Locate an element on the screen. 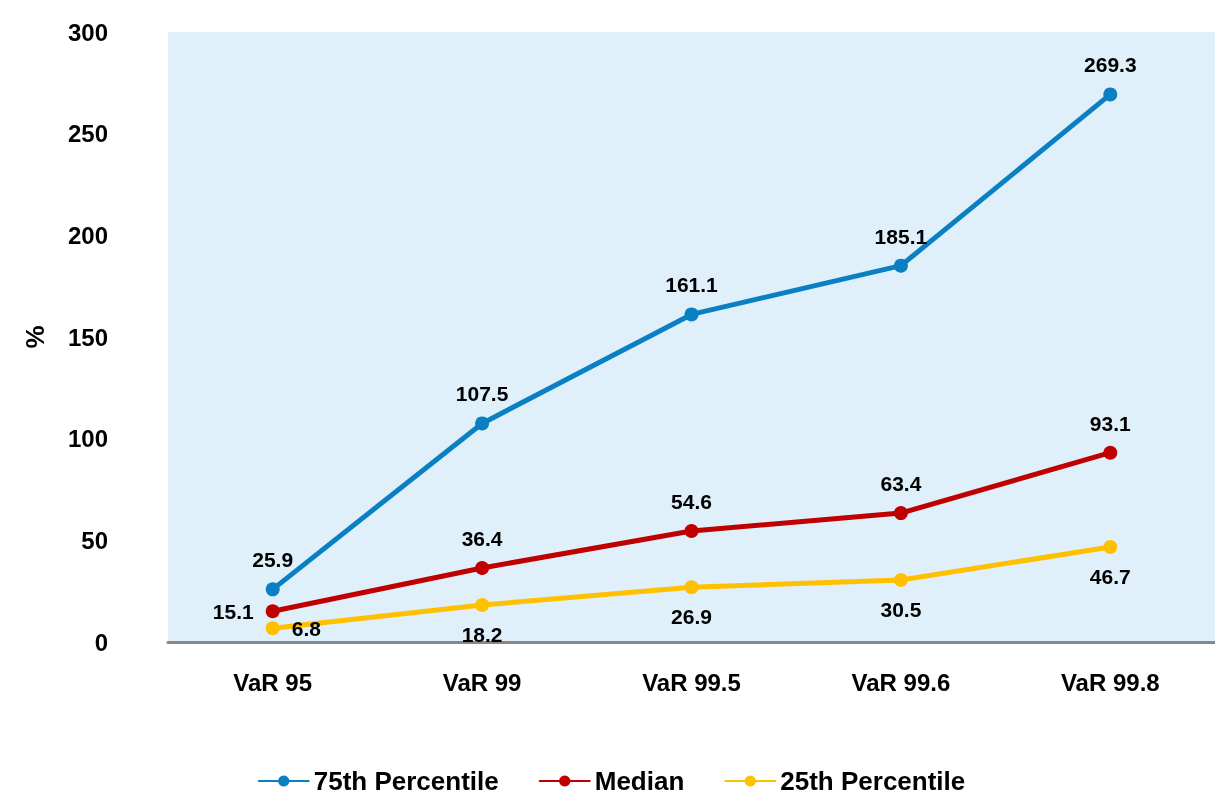 The image size is (1223, 807). x-tick-label: VaR 99.5 is located at coordinates (691, 682).